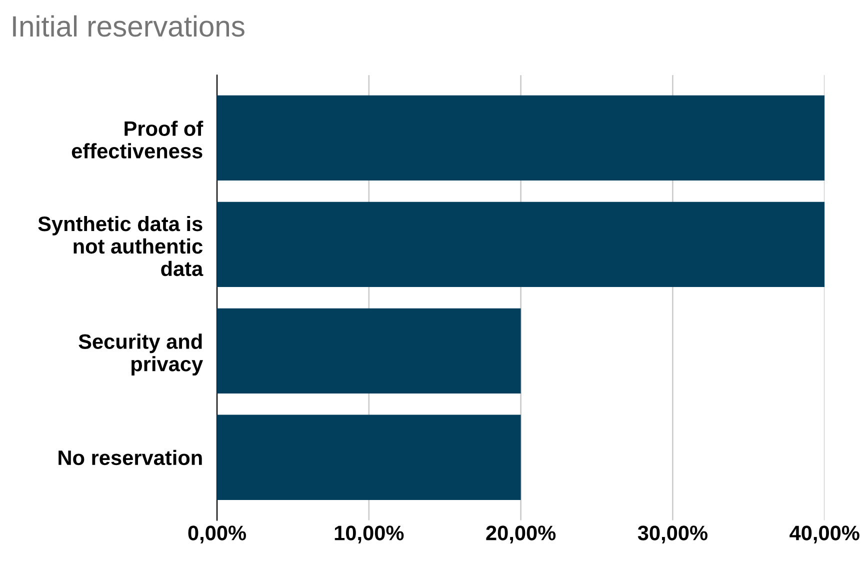 This screenshot has width=868, height=578. I want to click on x-tick-label: 10,00%, so click(369, 535).